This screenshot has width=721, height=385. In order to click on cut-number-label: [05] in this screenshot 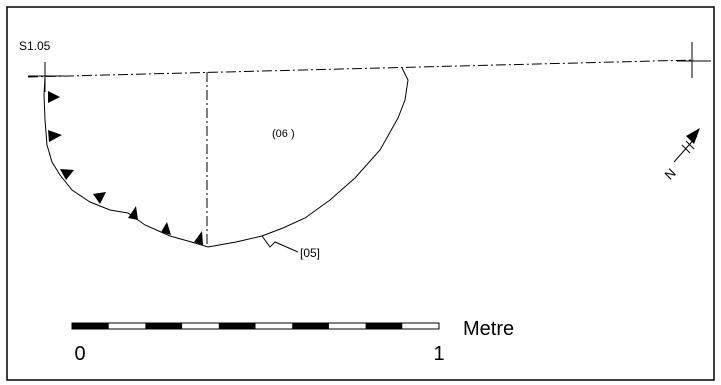, I will do `click(310, 253)`.